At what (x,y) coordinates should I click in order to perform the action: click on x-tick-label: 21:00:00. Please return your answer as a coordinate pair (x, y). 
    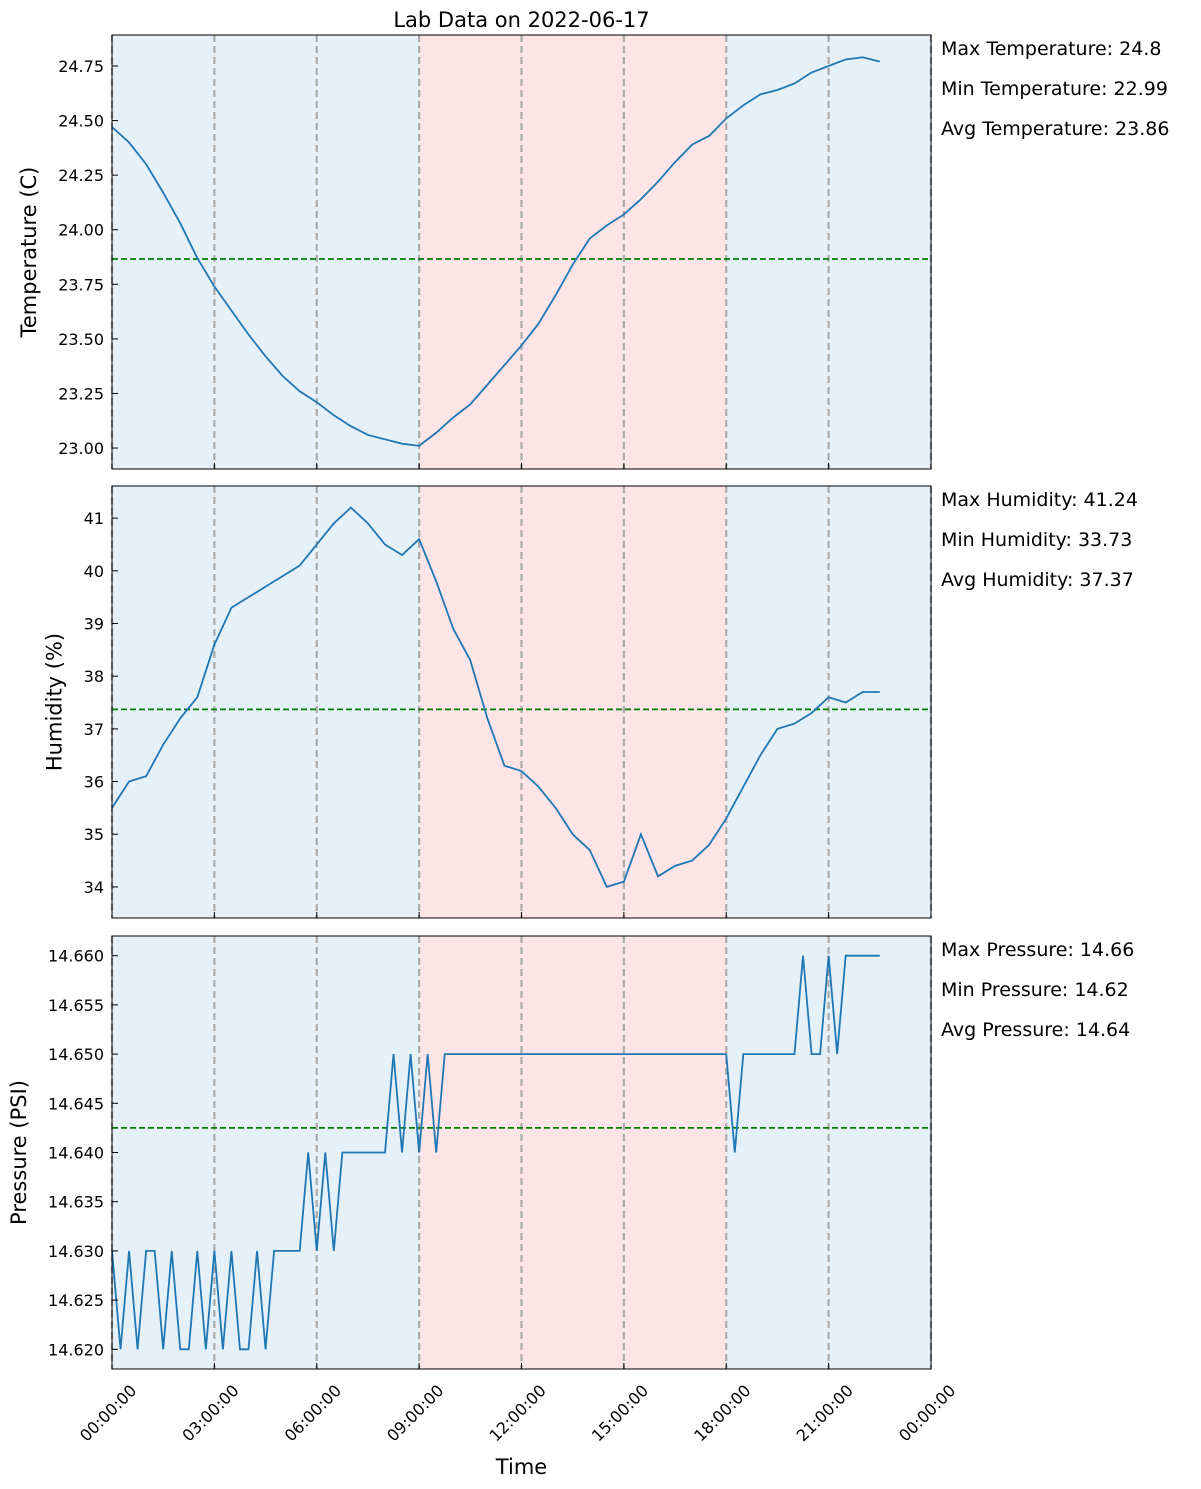
    Looking at the image, I should click on (825, 1413).